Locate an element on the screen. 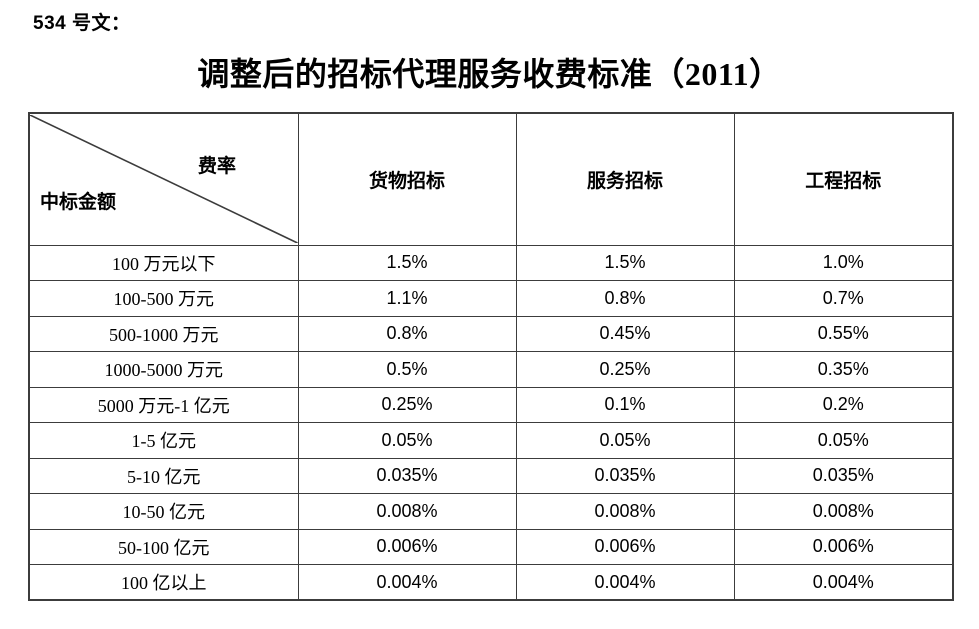 The width and height of the screenshot is (979, 629). rate-value: 0.45% is located at coordinates (625, 333).